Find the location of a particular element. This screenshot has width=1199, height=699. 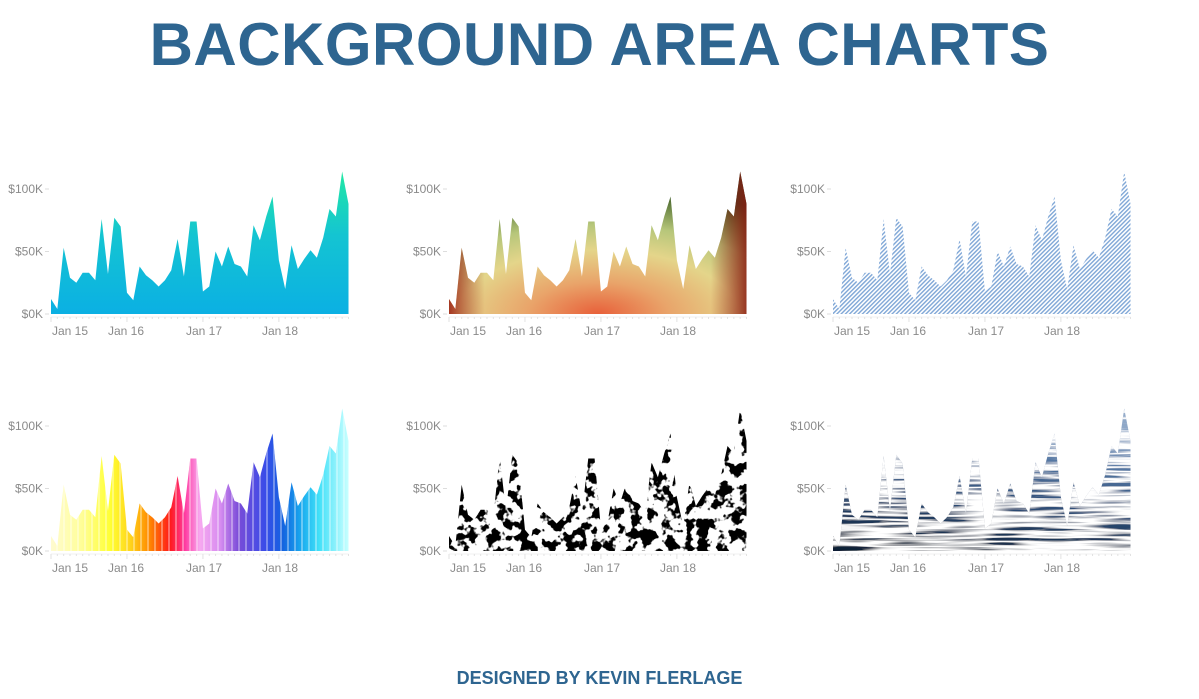

chart-water-texture: $100K $50K $0K Jan 15 Jan 16 Jan 17 Jan 18 is located at coordinates (972, 497).